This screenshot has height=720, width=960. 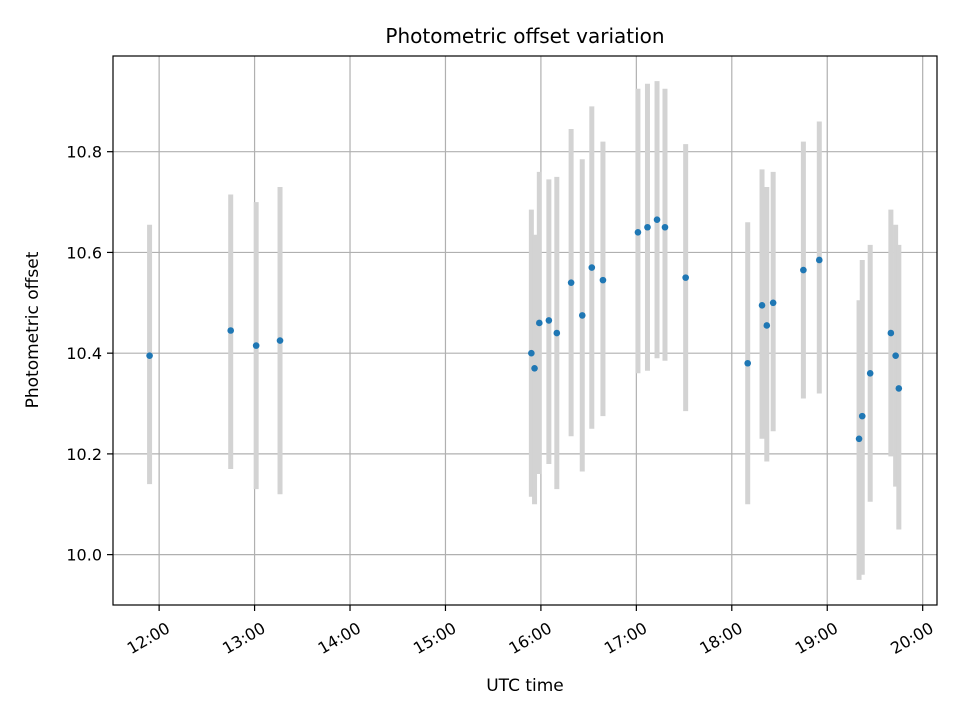 What do you see at coordinates (84, 252) in the screenshot?
I see `y-tick-label: 10.6` at bounding box center [84, 252].